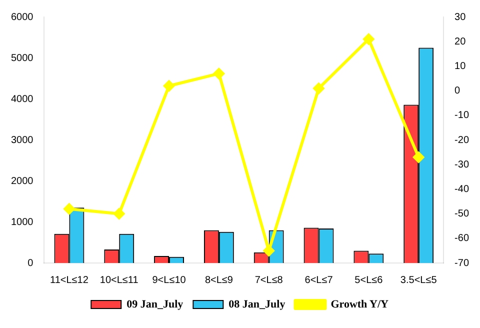 The height and width of the screenshot is (328, 480). Describe the element at coordinates (462, 116) in the screenshot. I see `y2-tick-label: -10` at that location.